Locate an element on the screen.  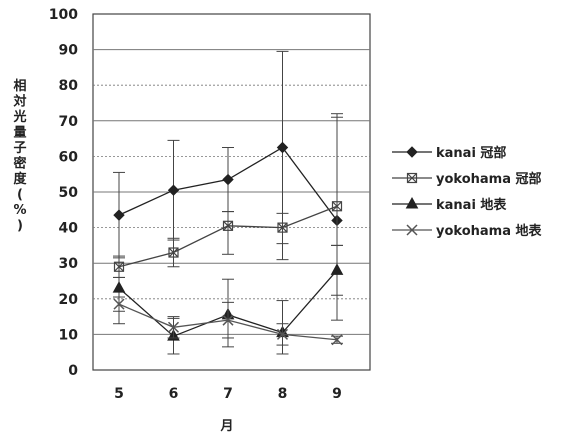
legend-item: kanai 冠部 is located at coordinates (449, 153).